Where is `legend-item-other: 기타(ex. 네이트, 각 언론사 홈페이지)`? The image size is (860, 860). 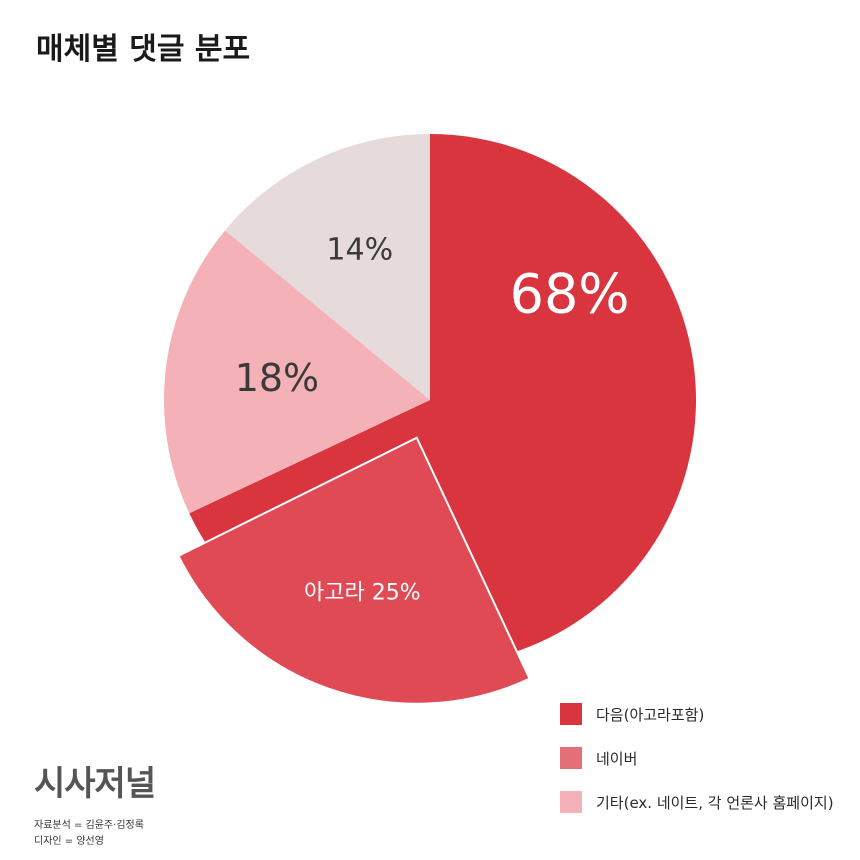
legend-item-other: 기타(ex. 네이트, 각 언론사 홈페이지) is located at coordinates (697, 802).